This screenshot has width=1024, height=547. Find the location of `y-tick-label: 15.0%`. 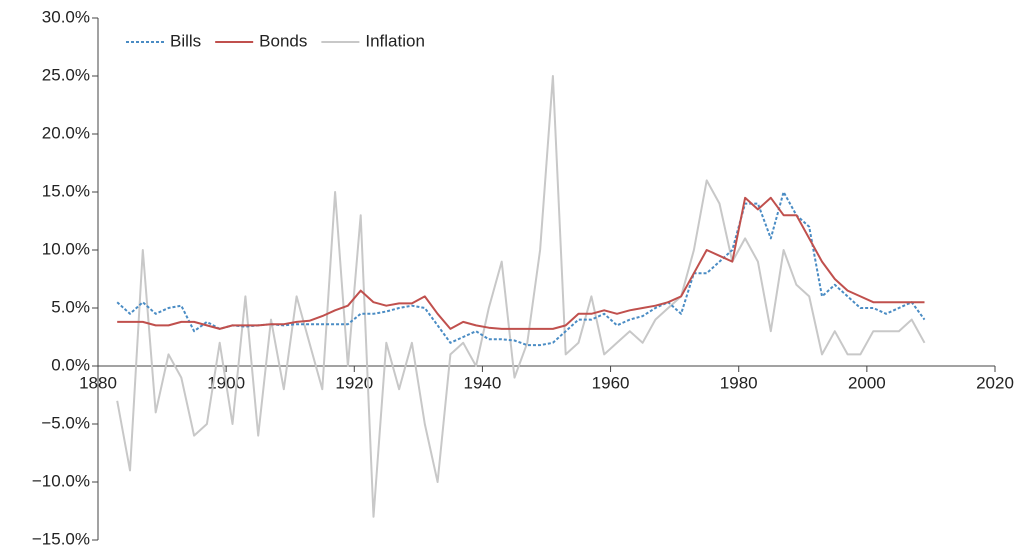

y-tick-label: 15.0% is located at coordinates (66, 190).